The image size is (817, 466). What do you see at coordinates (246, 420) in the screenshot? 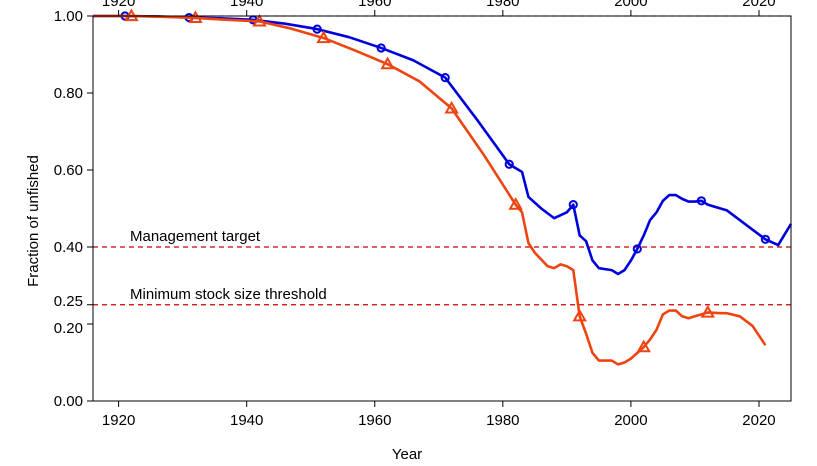
I see `x-tick-label-bottom-1: 1940` at bounding box center [246, 420].